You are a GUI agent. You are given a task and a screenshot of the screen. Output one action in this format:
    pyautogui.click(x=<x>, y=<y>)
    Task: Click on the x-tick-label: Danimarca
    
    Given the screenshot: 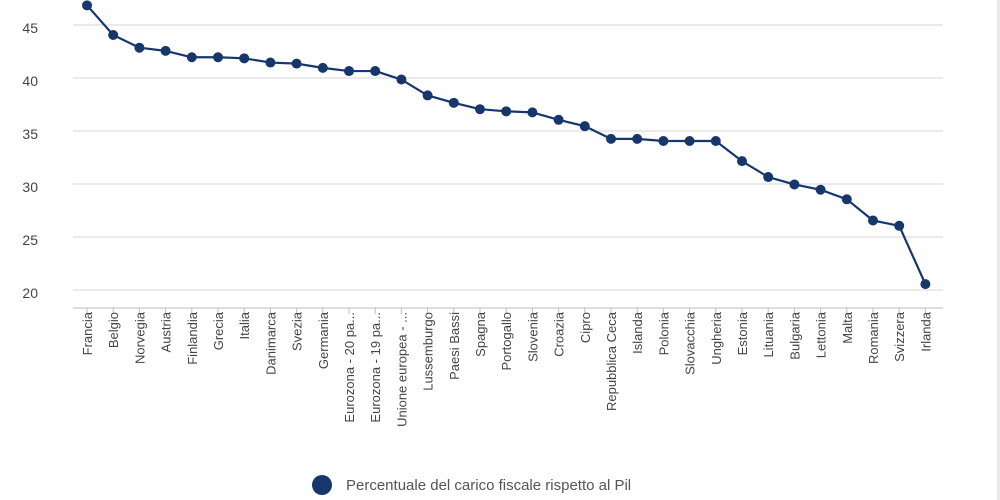 What is the action you would take?
    pyautogui.click(x=270, y=343)
    